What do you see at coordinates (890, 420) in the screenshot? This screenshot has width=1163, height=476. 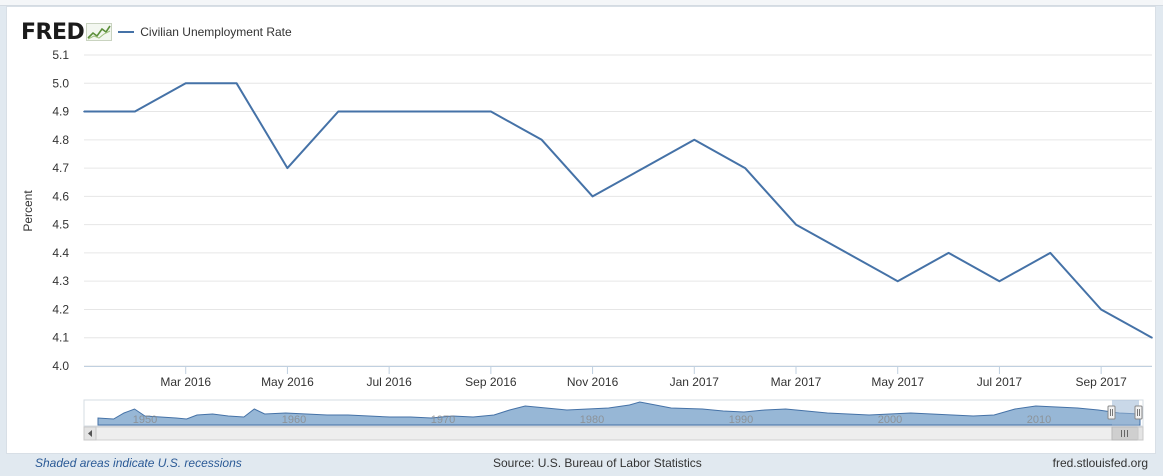 I see `navigator-year-label: 2000` at bounding box center [890, 420].